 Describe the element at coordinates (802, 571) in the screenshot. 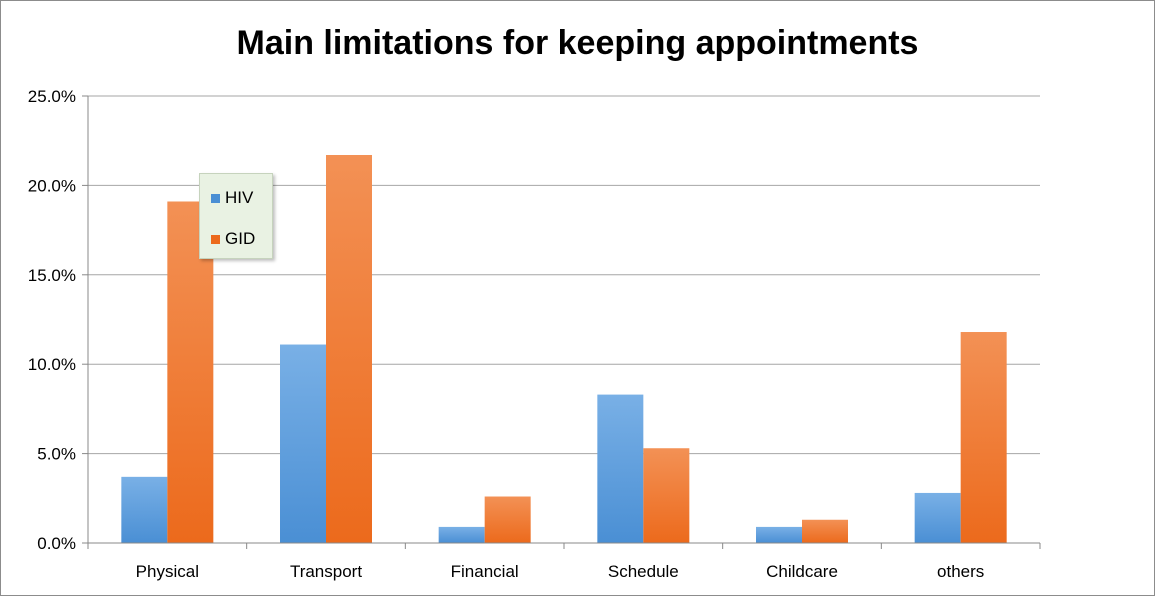

I see `x-tick-label: Childcare` at that location.